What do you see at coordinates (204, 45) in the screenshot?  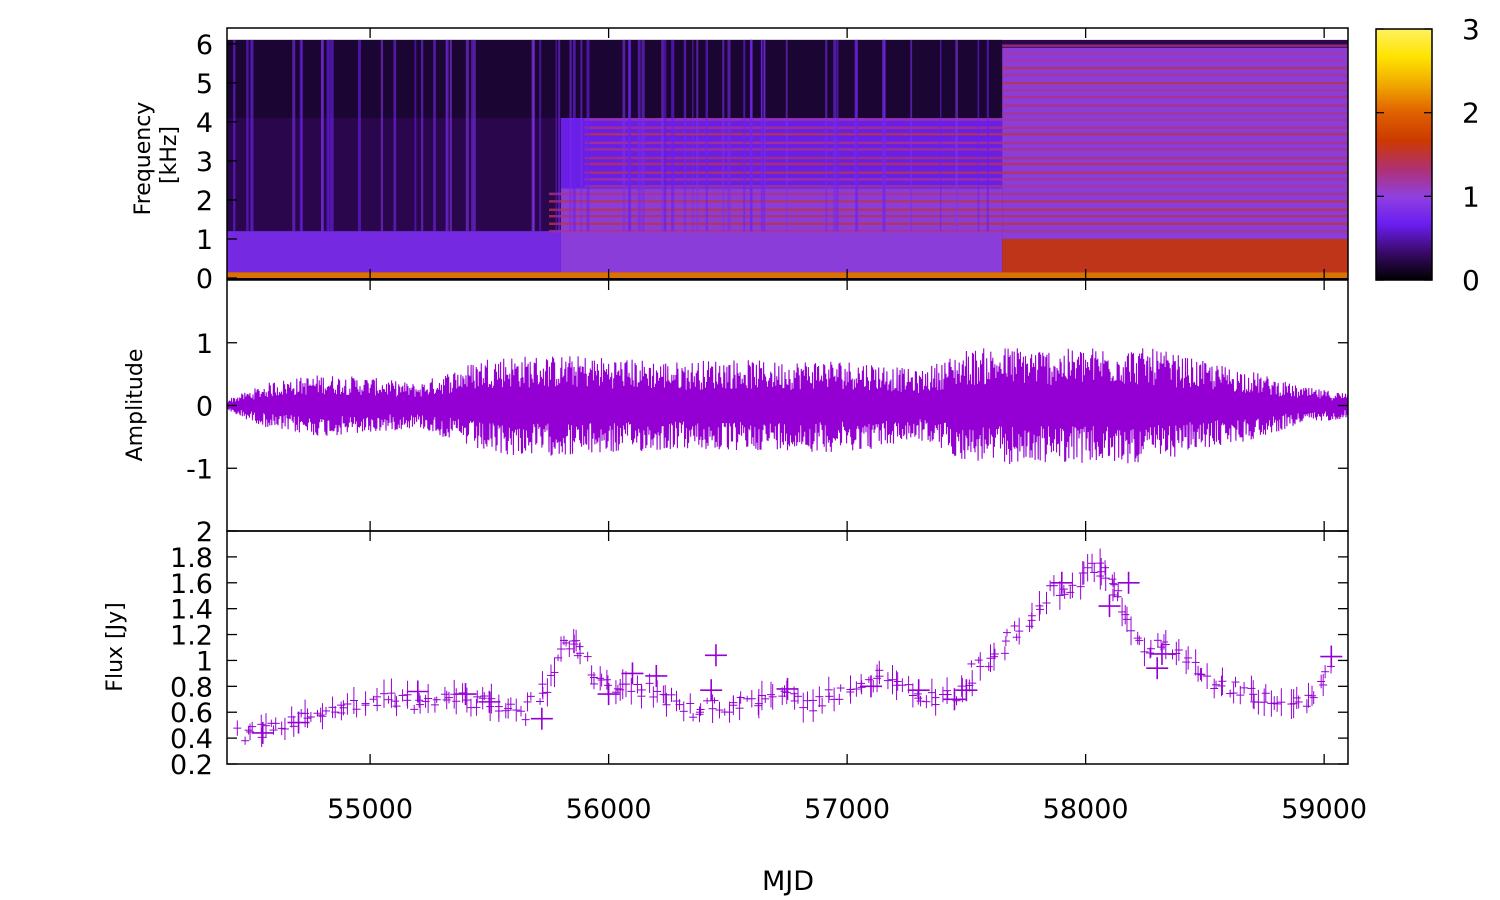 I see `spectrogram-y-tick-label: 6` at bounding box center [204, 45].